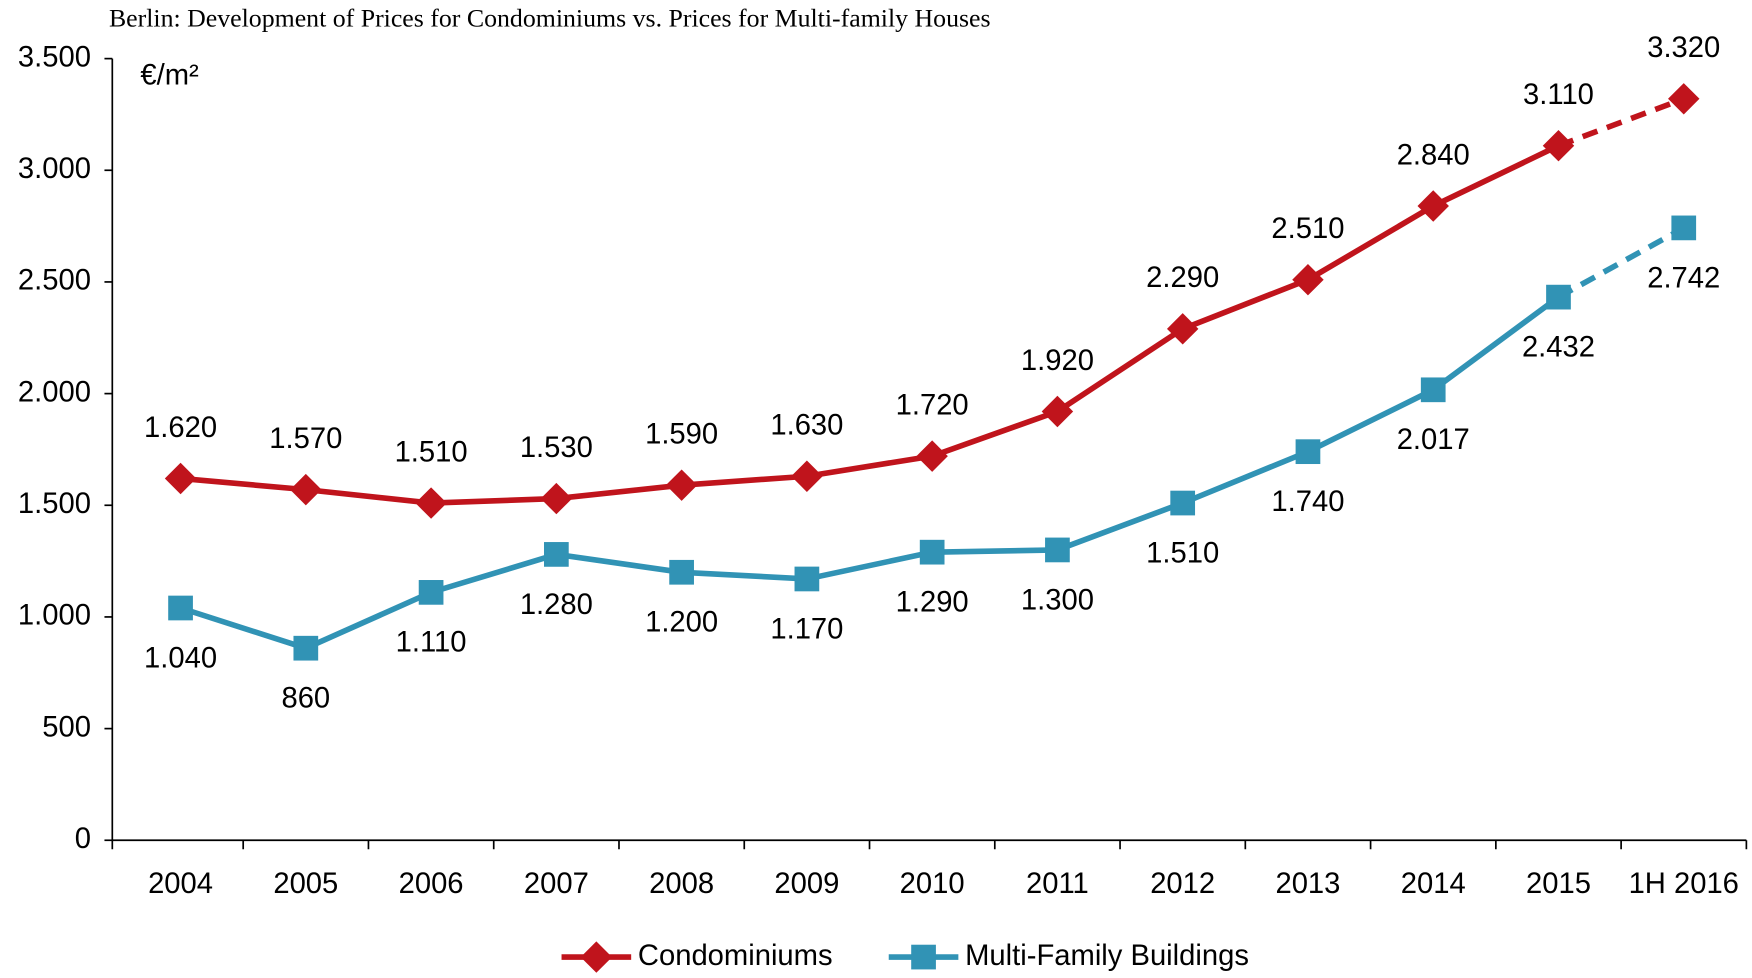 The width and height of the screenshot is (1752, 978). I want to click on x-tick-label: 2009, so click(806, 884).